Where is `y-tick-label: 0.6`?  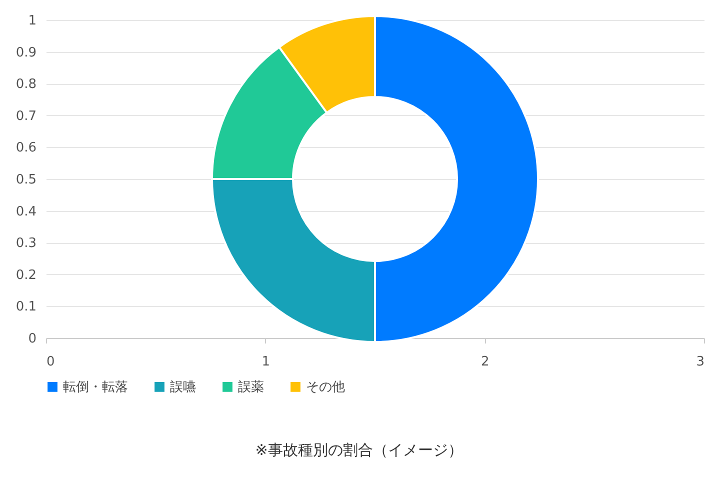
y-tick-label: 0.6 is located at coordinates (26, 148).